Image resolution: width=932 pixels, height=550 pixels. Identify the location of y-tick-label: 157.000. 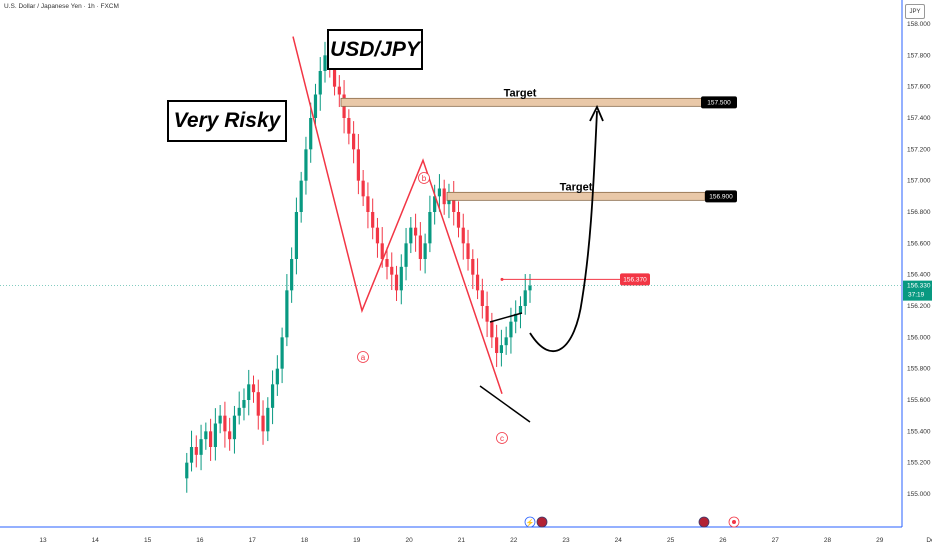
(919, 181).